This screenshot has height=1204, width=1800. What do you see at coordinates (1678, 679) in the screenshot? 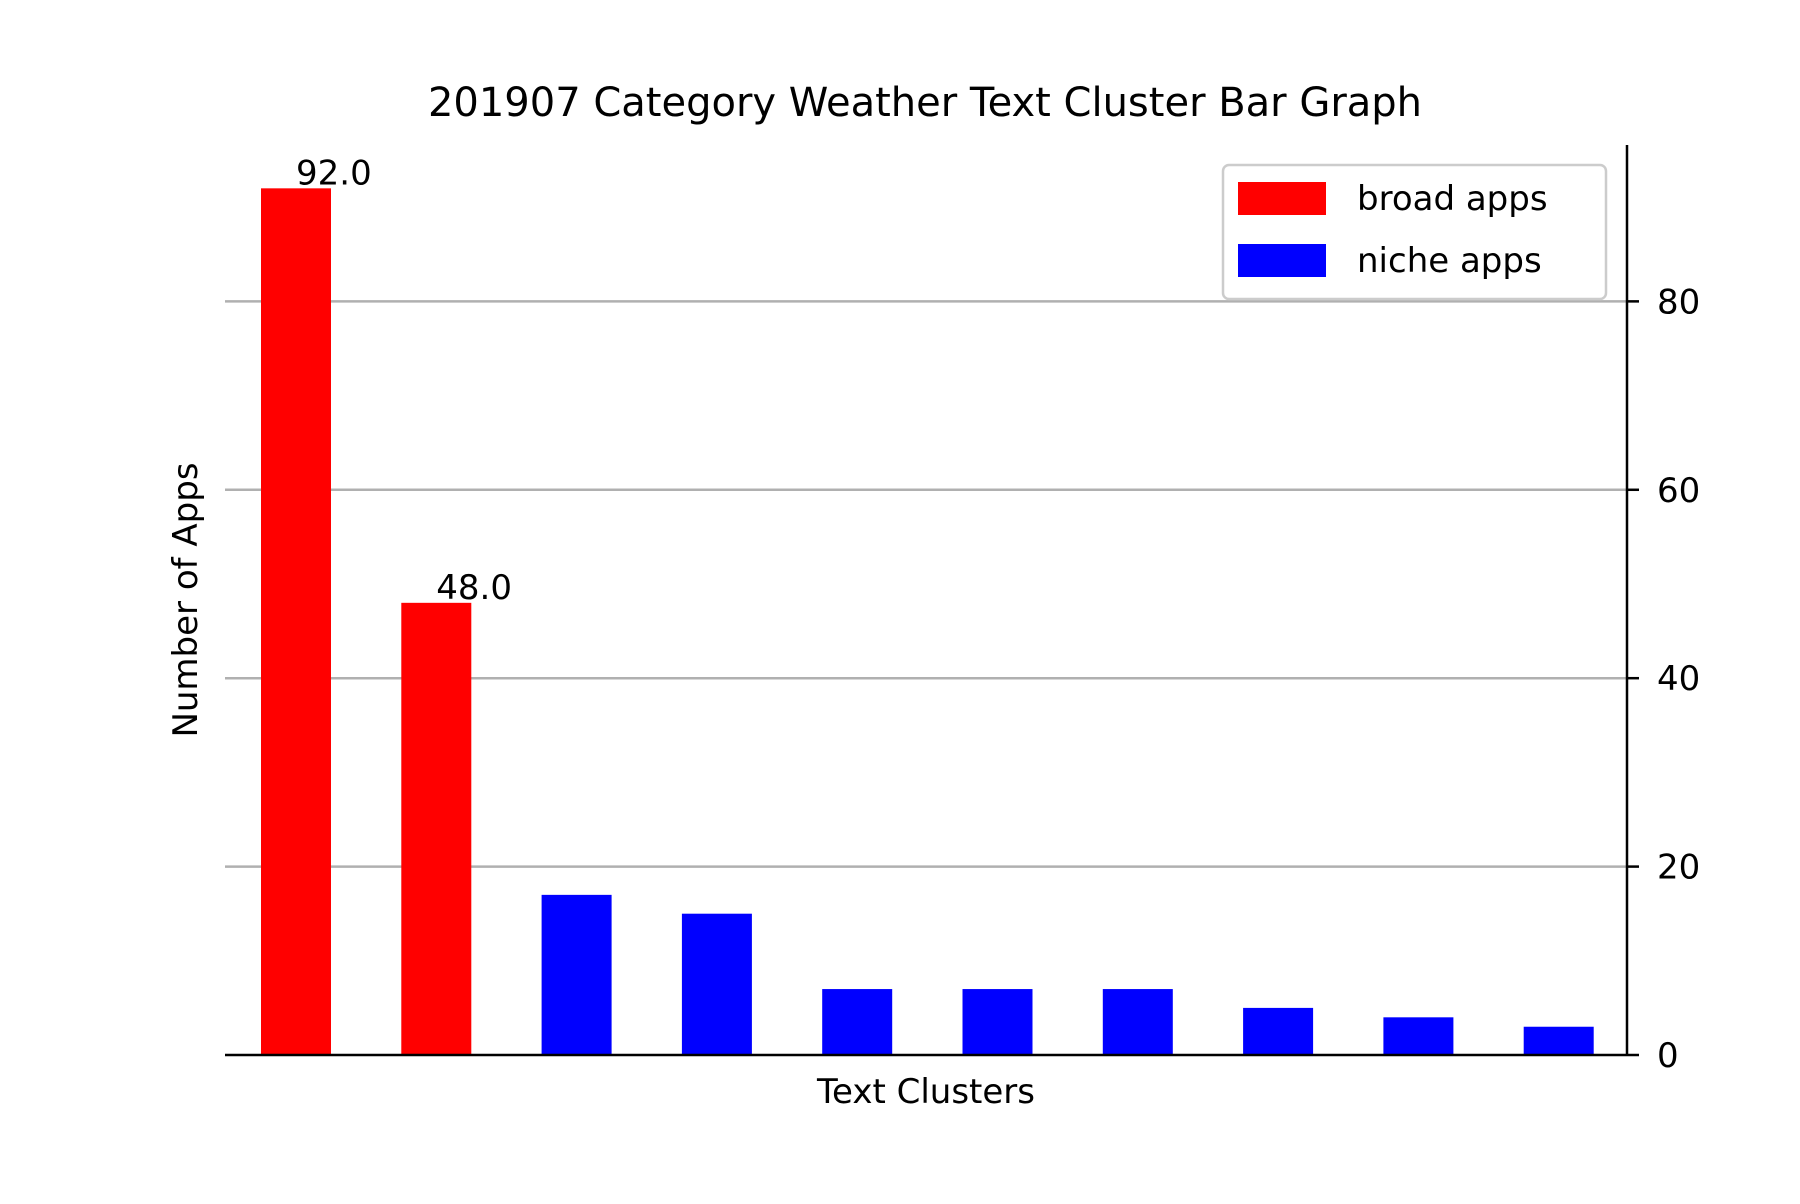
I see `y-tick-label: 40` at bounding box center [1678, 679].